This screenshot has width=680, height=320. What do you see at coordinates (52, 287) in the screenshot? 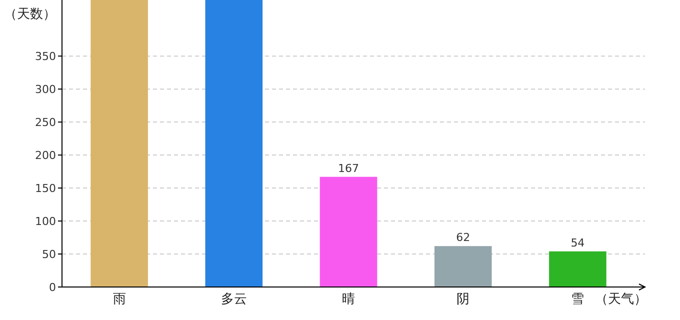
I see `y-tick-label: 0` at bounding box center [52, 287].